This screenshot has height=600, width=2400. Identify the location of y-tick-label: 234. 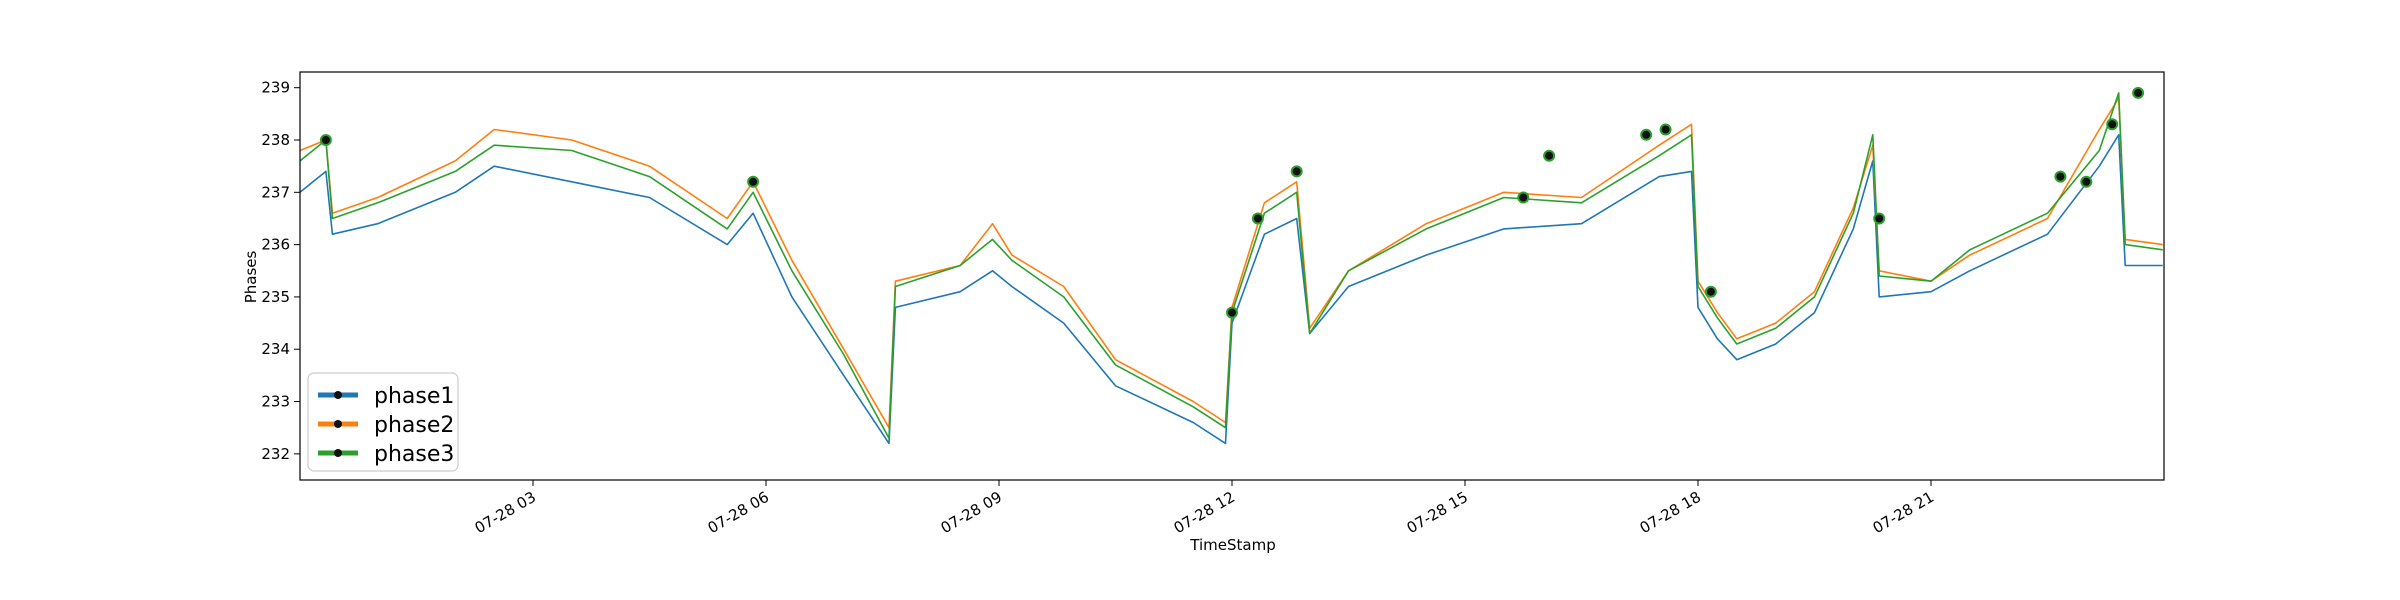
(275, 349).